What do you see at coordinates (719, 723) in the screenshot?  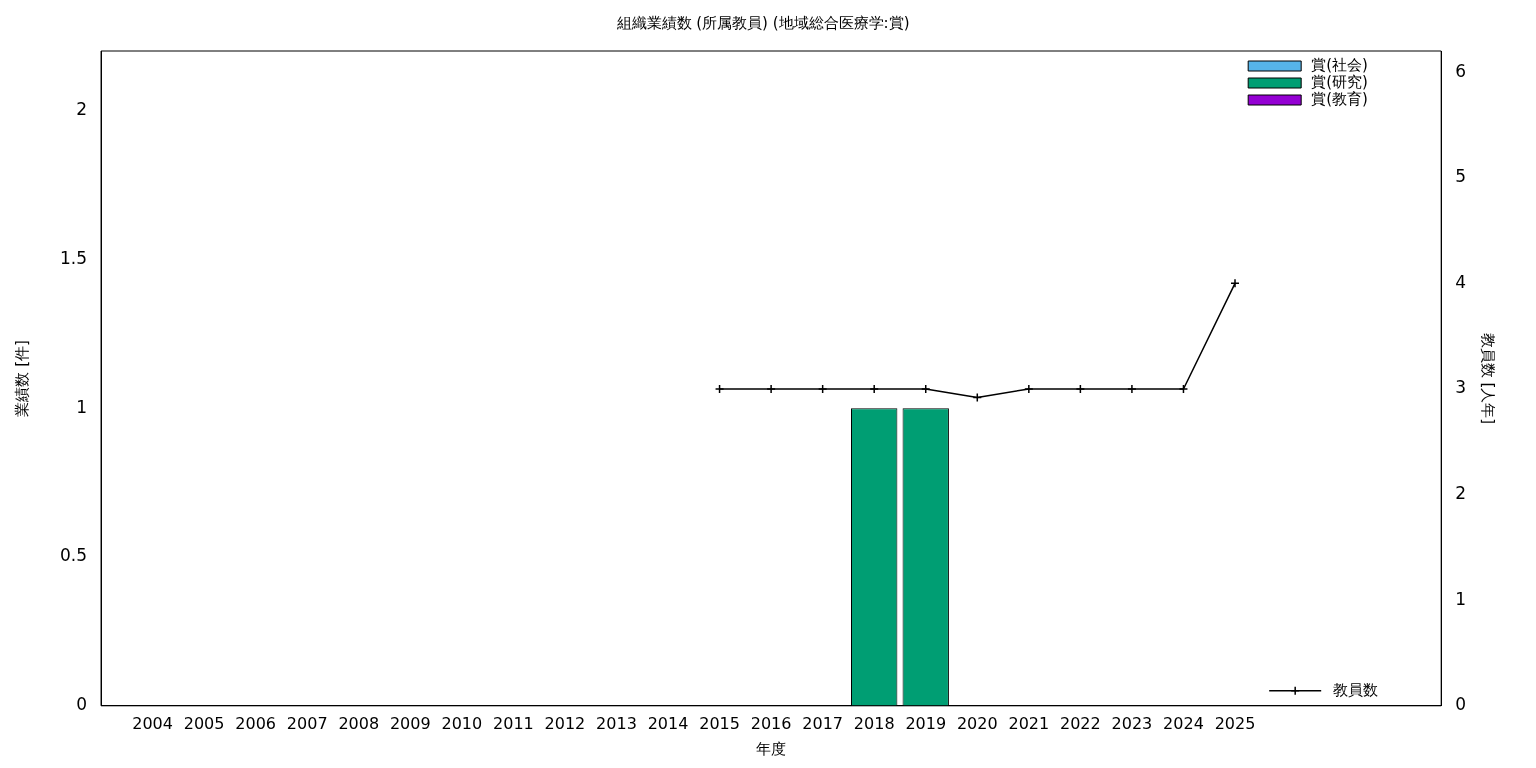 I see `x-tick-label: 2015` at bounding box center [719, 723].